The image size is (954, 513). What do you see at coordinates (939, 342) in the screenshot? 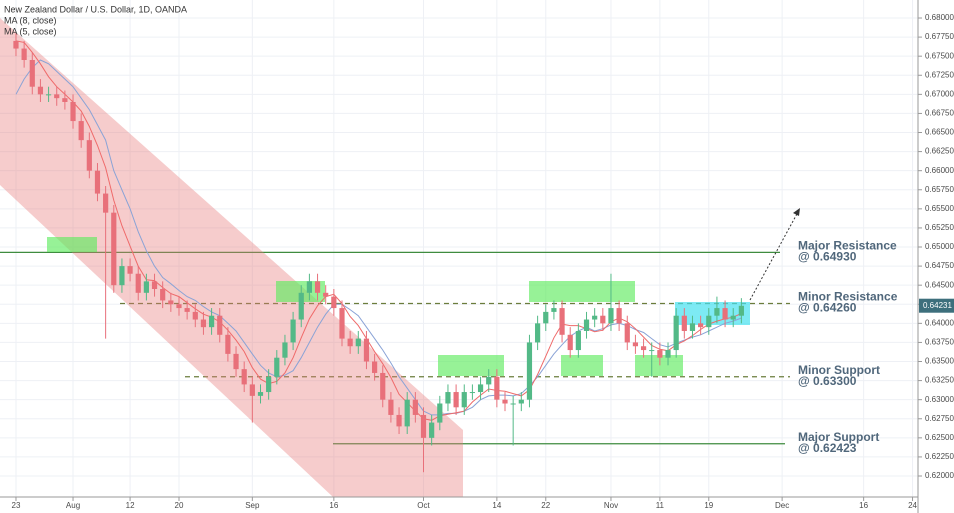
I see `y-tick-label: 0.63750` at bounding box center [939, 342].